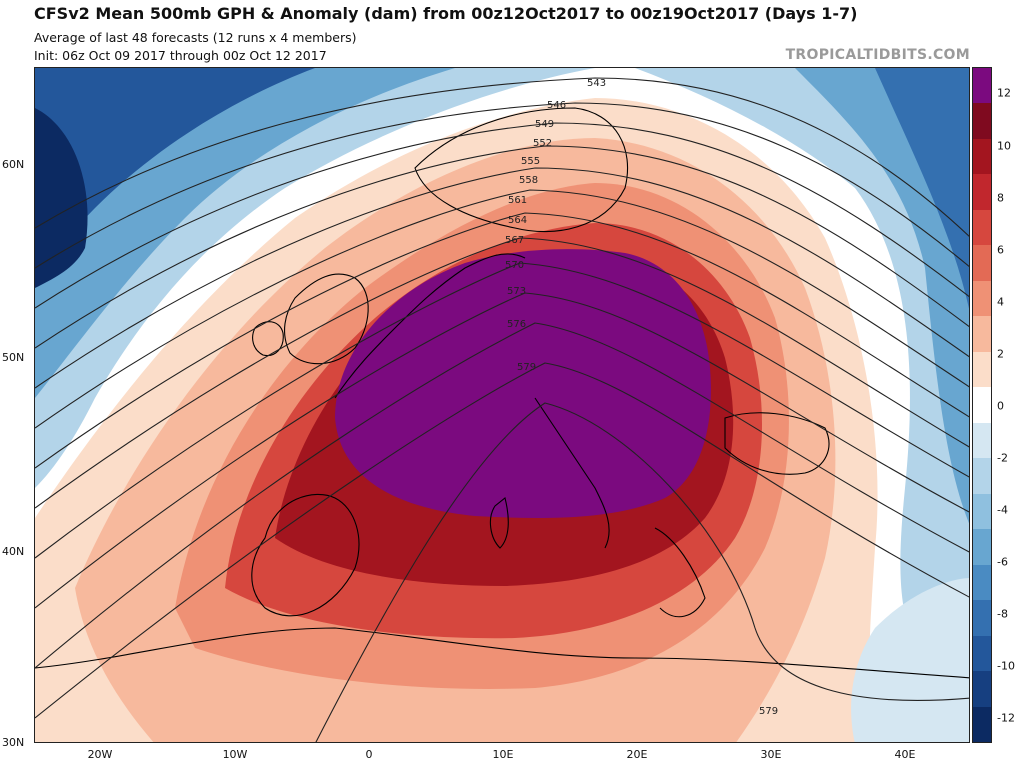 The image size is (1024, 763). What do you see at coordinates (503, 754) in the screenshot?
I see `lon-label-10e: 10E` at bounding box center [503, 754].